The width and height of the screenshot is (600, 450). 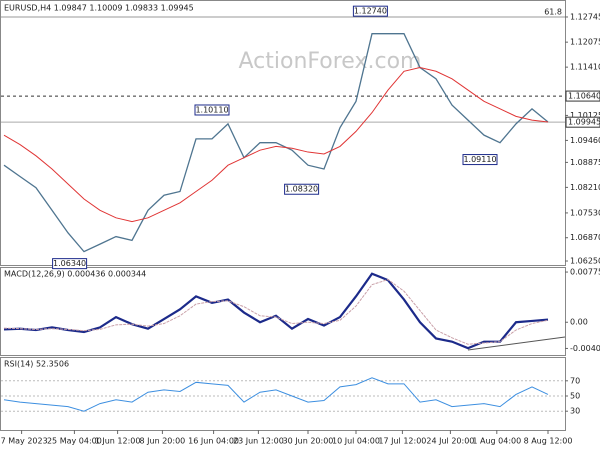 I want to click on y-tick-label: 1.12745, so click(x=585, y=16).